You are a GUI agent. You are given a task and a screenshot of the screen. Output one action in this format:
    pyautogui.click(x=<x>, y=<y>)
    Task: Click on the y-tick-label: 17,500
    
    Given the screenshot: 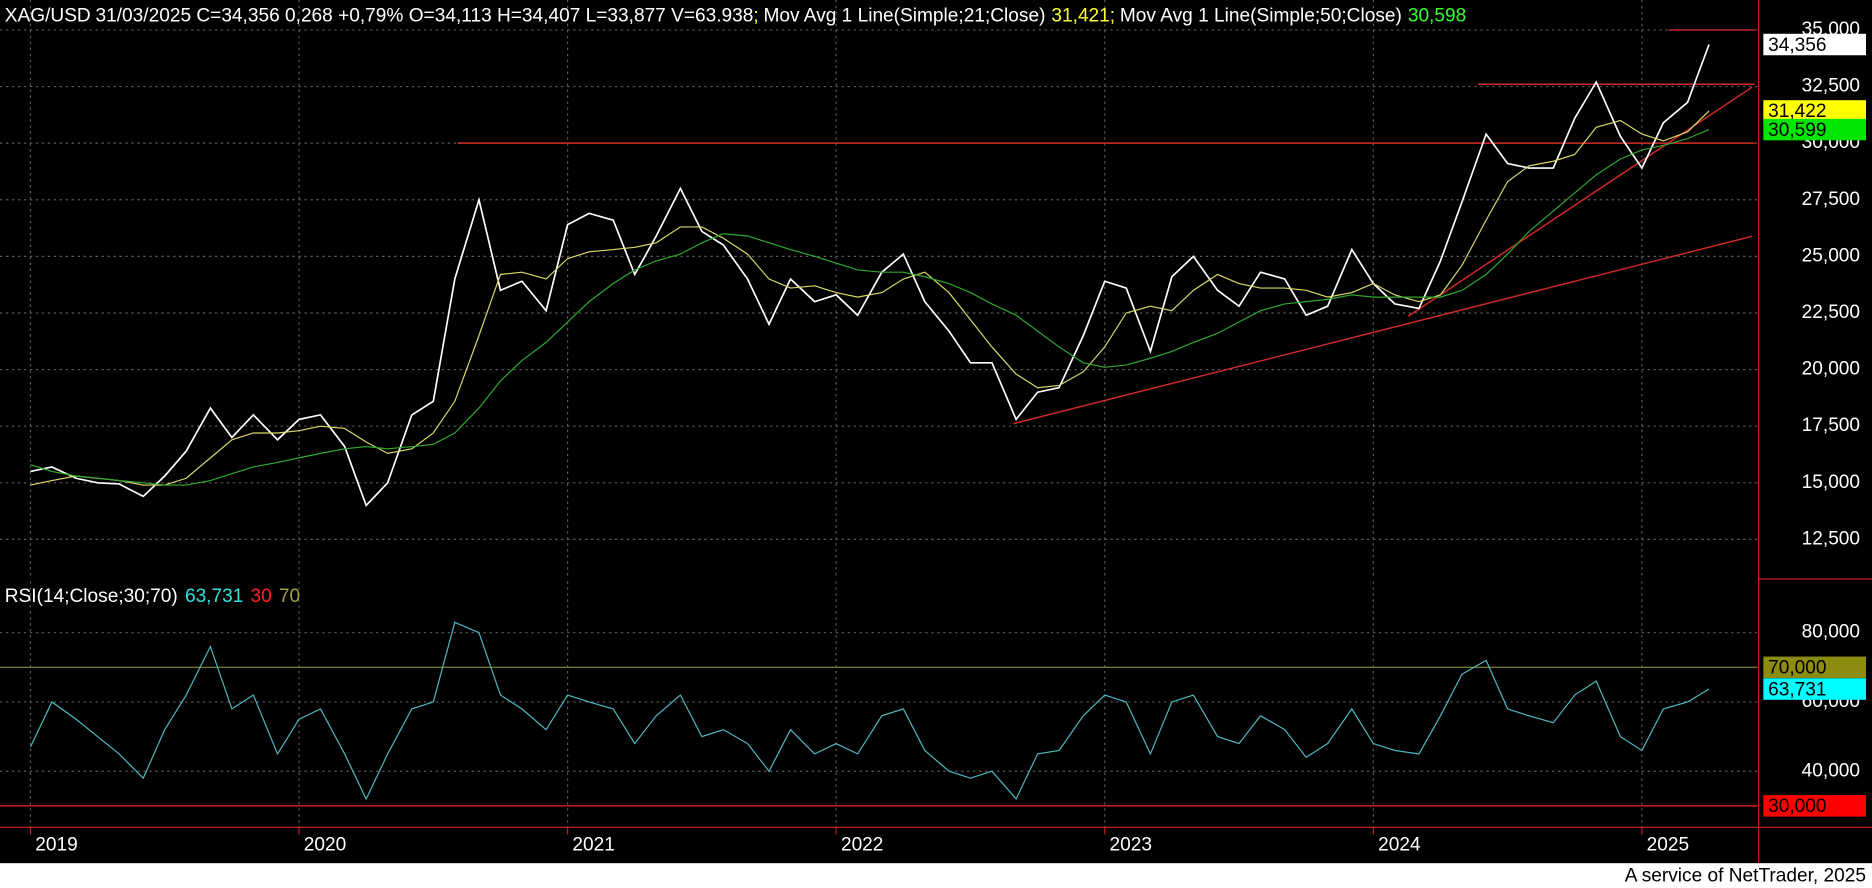 What is the action you would take?
    pyautogui.click(x=1831, y=425)
    